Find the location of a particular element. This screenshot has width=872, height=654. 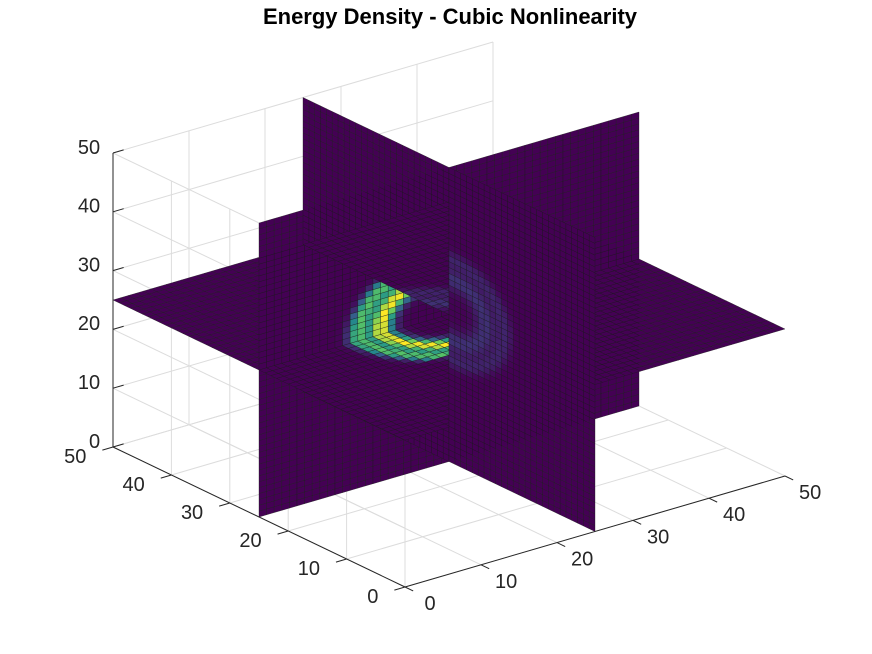

chart-title: Energy Density - Cubic Nonlinearity is located at coordinates (450, 16).